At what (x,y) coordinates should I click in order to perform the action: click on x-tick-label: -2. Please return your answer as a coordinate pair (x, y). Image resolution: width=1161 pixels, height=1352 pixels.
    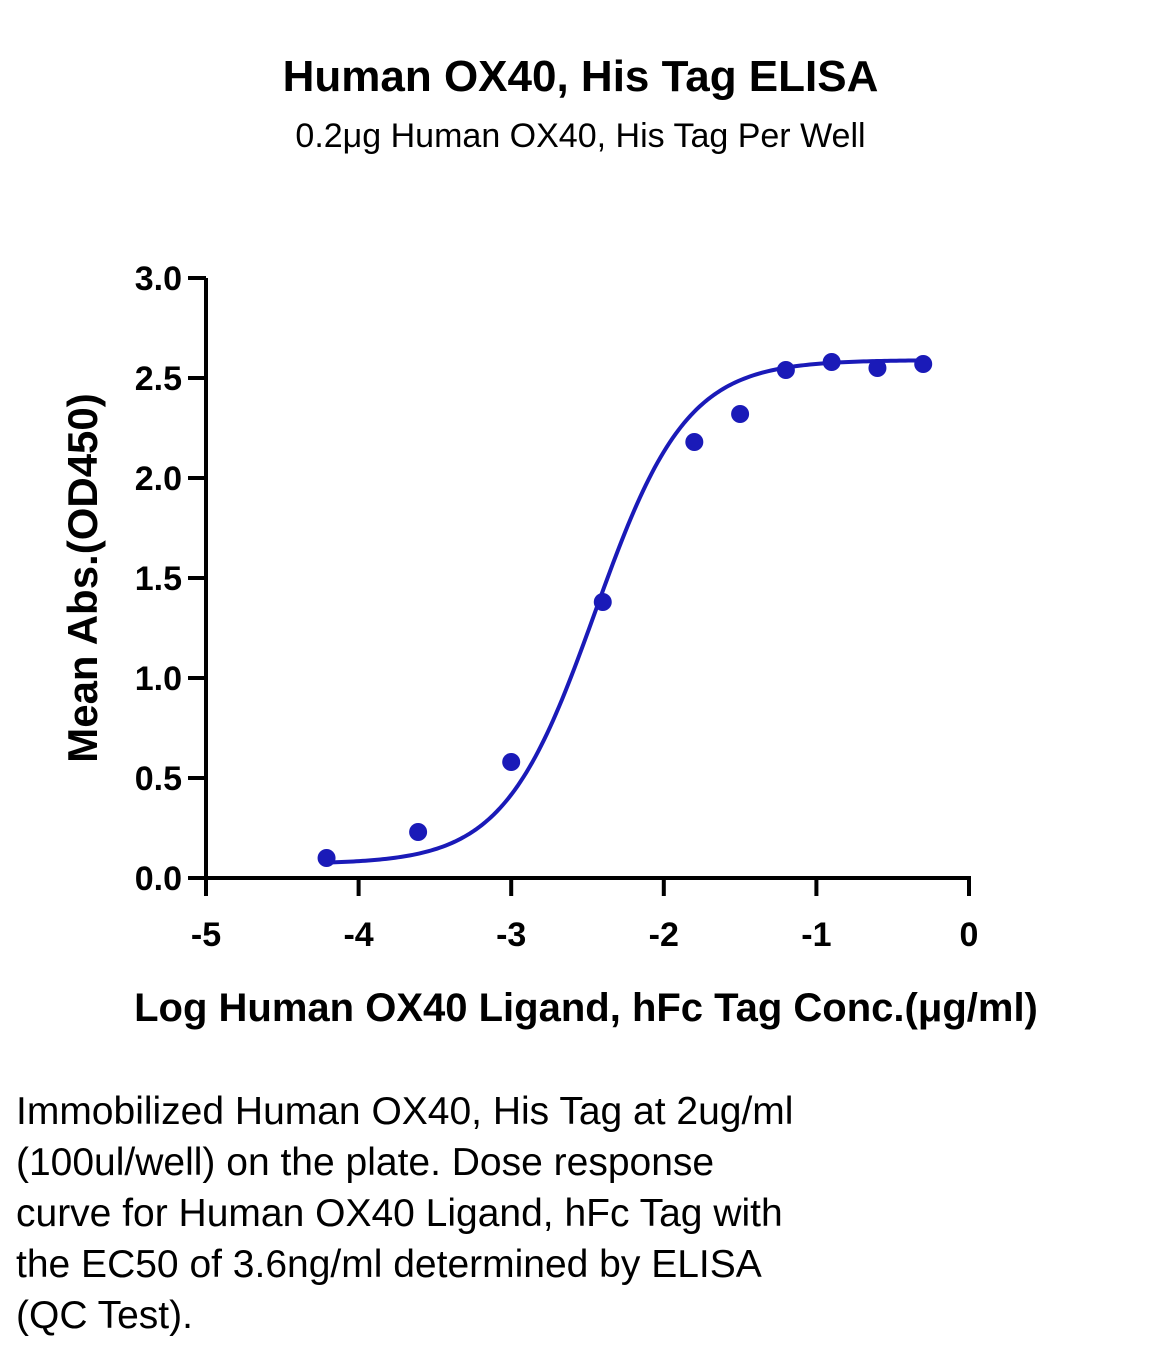
    Looking at the image, I should click on (664, 935).